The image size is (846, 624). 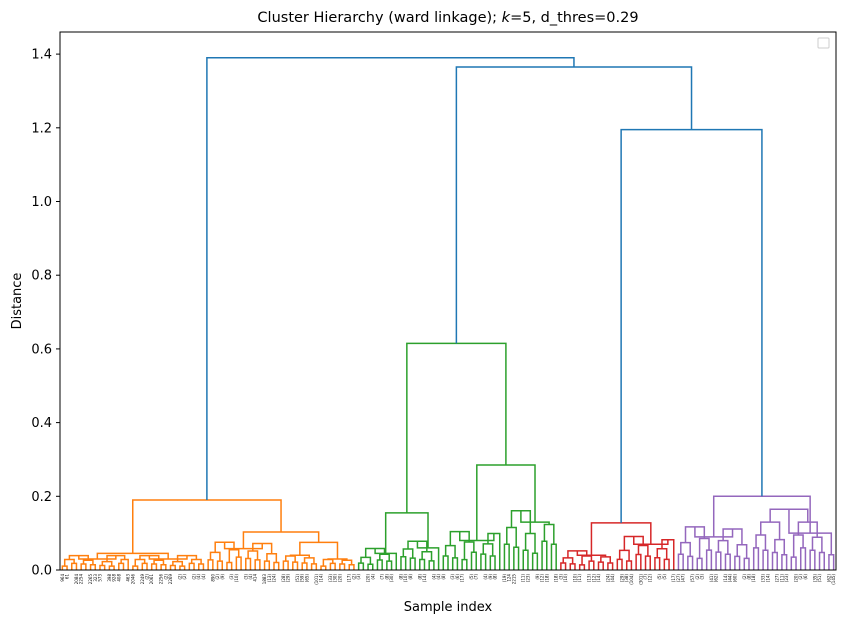 What do you see at coordinates (607, 578) in the screenshot?
I see `leaf-label-84: (24)` at bounding box center [607, 578].